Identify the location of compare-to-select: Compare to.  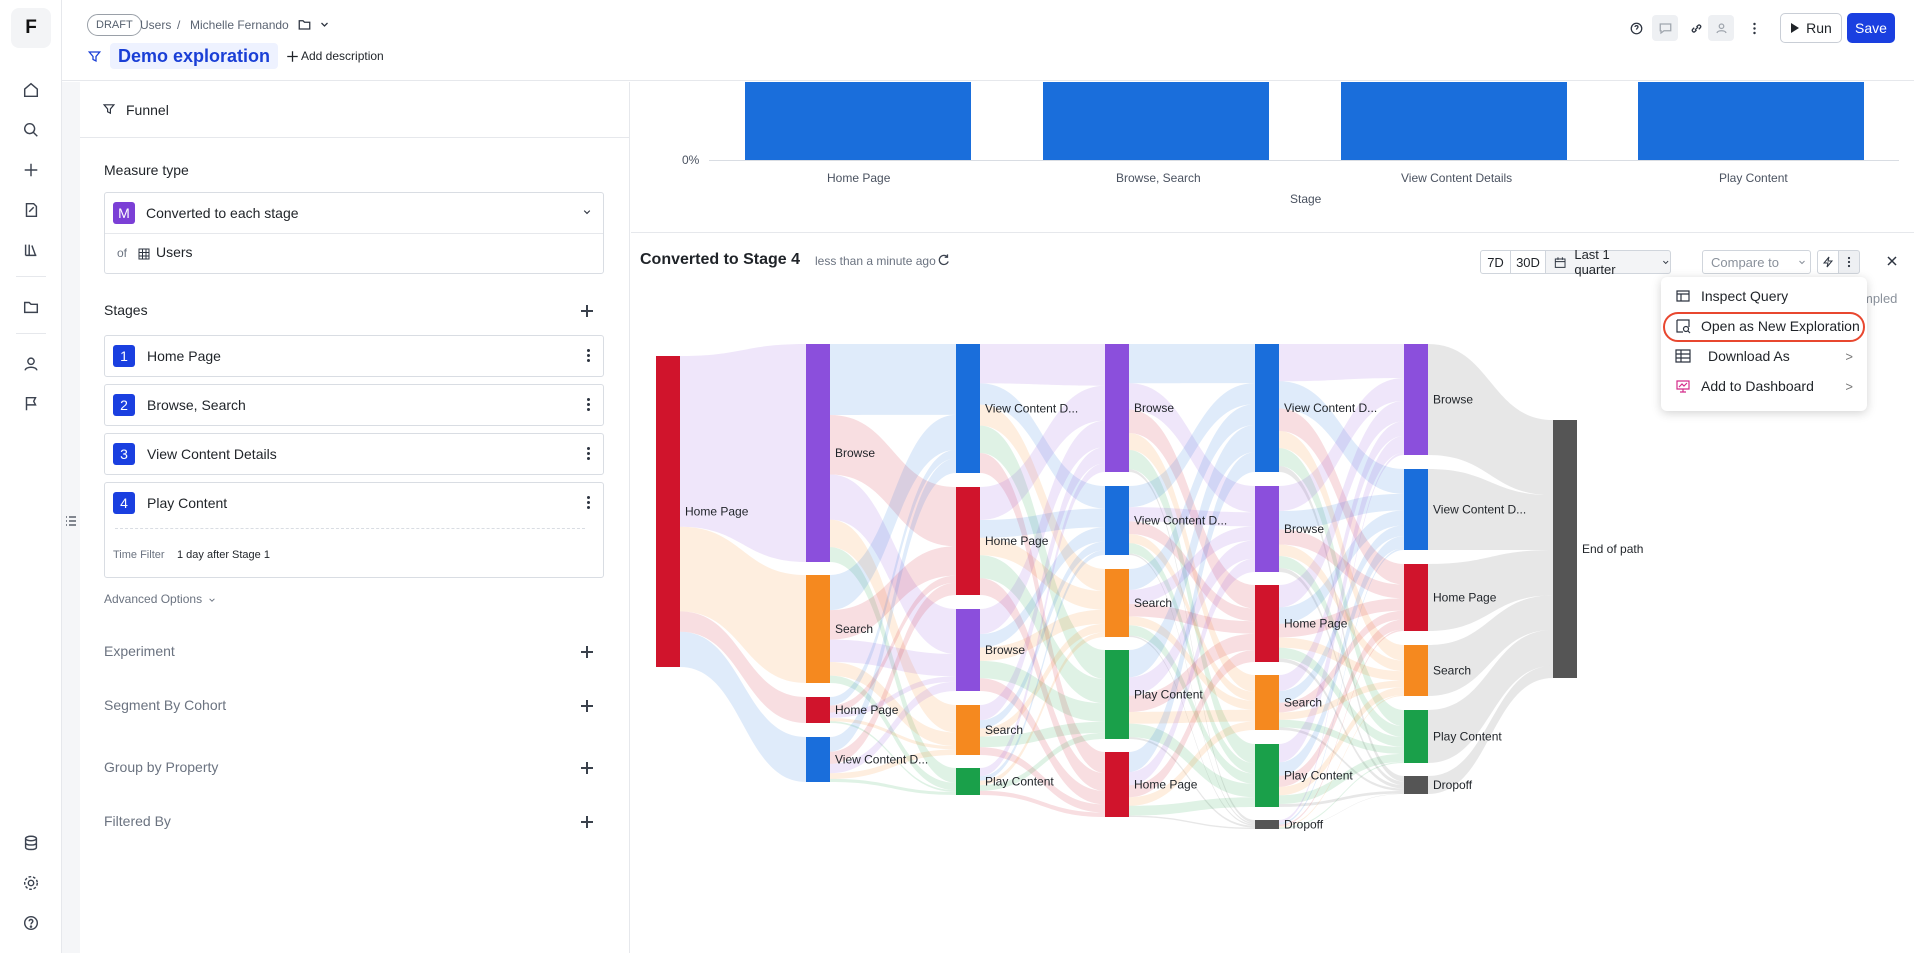
(1756, 262).